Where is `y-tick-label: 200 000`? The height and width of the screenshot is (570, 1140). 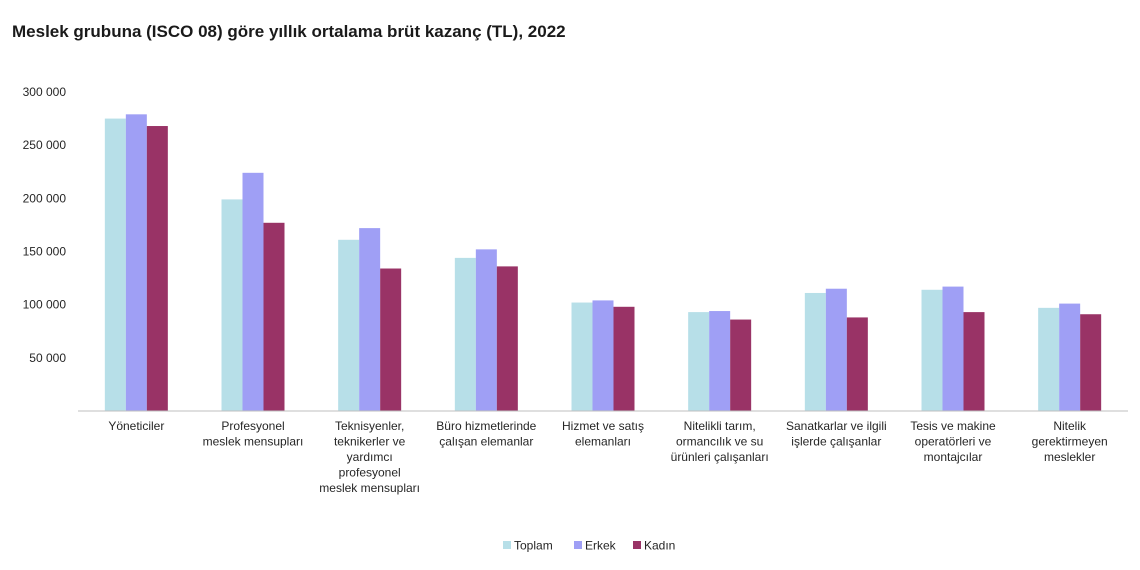
y-tick-label: 200 000 is located at coordinates (45, 198).